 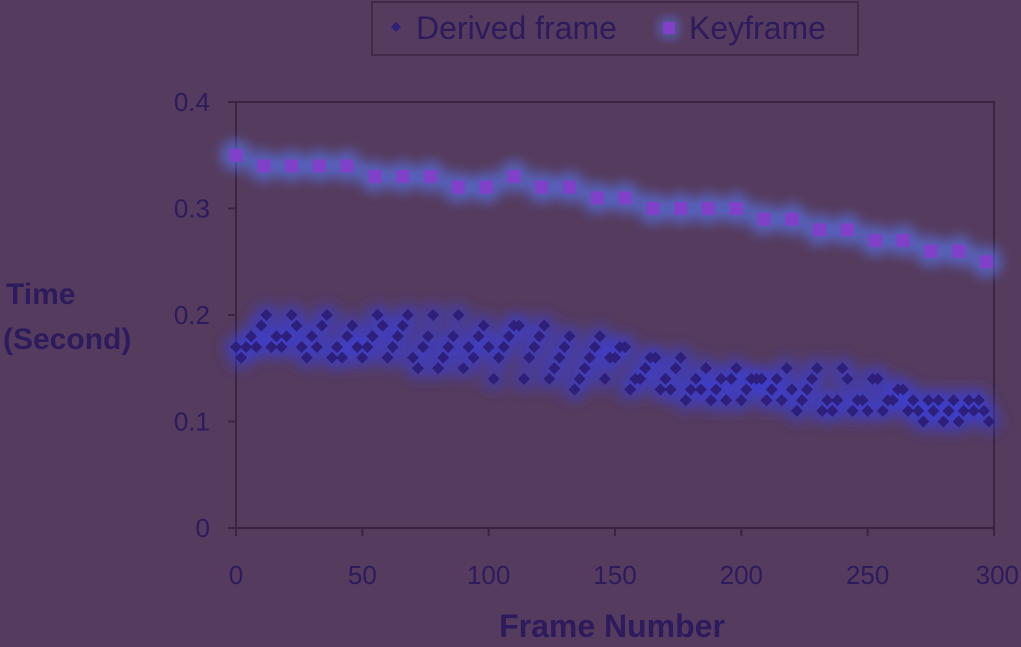 I want to click on legend-box, so click(x=615, y=28).